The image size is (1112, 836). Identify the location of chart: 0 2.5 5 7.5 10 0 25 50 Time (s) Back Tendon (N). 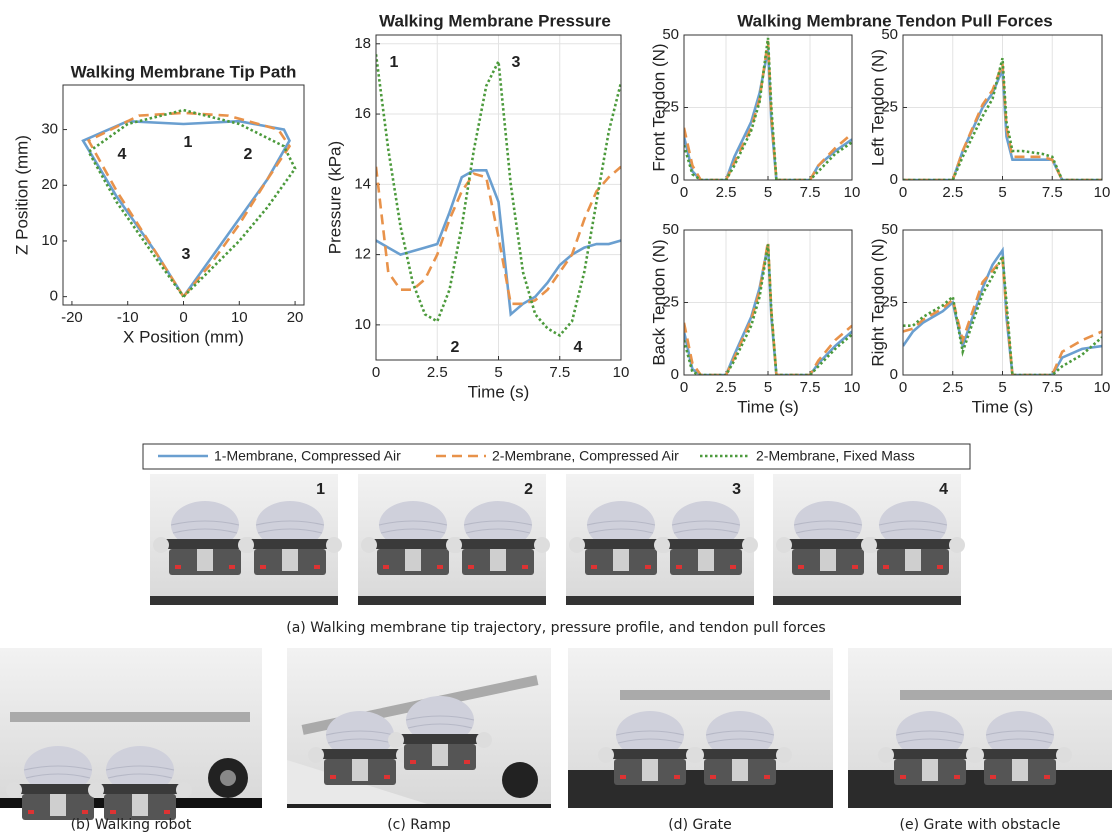
(754, 319).